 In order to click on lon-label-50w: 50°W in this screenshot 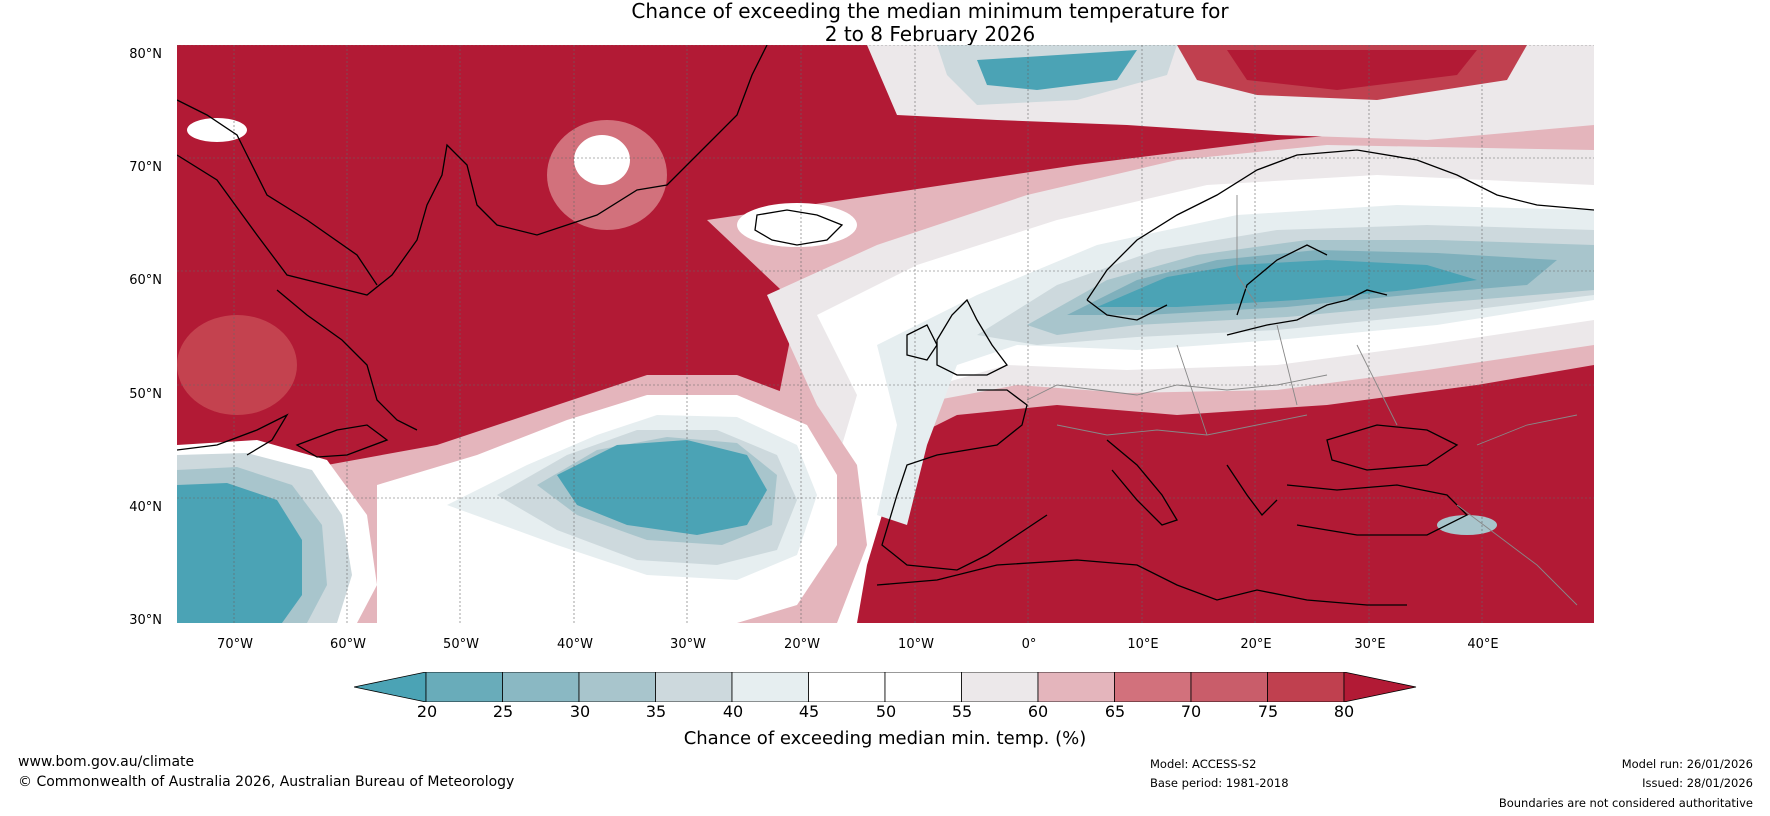, I will do `click(461, 644)`.